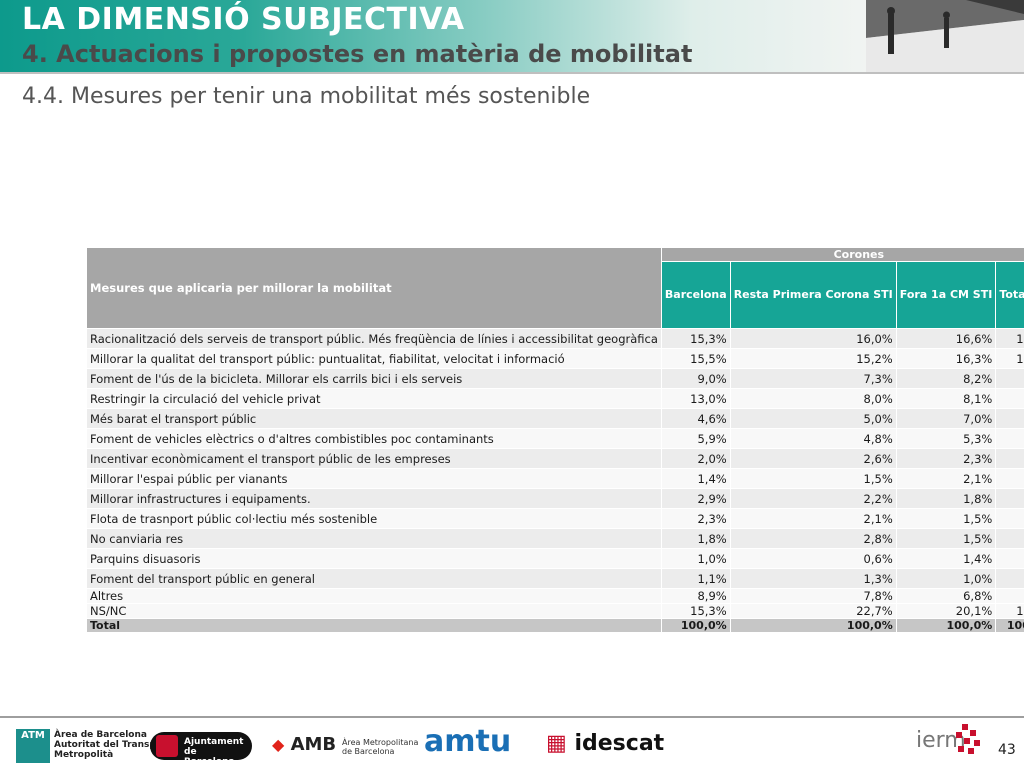  Describe the element at coordinates (813, 418) in the screenshot. I see `cell-value: 5,0%` at that location.